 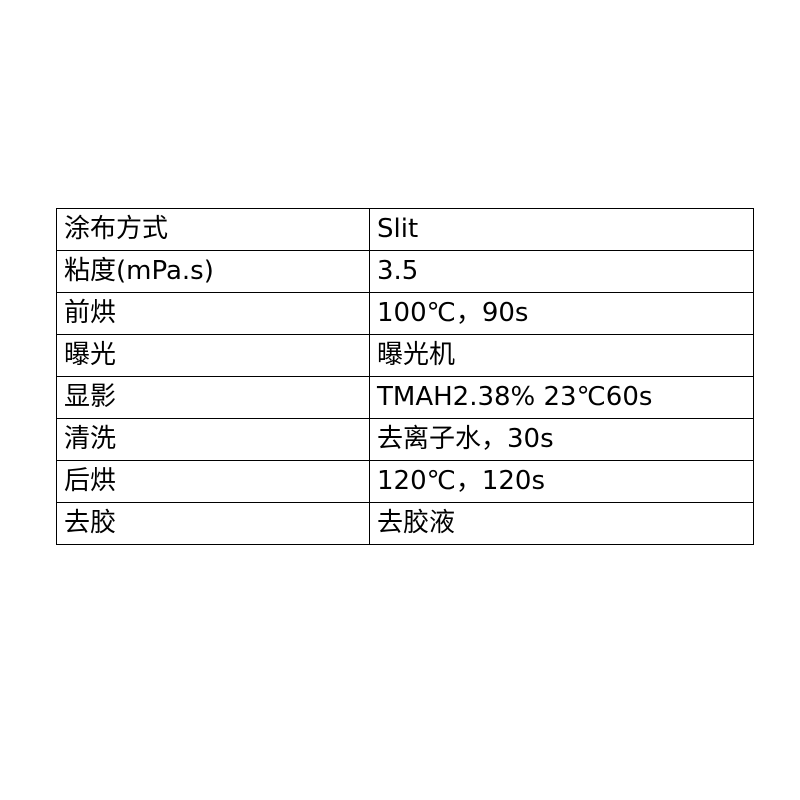 What do you see at coordinates (561, 355) in the screenshot?
I see `value-cell: 曝光机` at bounding box center [561, 355].